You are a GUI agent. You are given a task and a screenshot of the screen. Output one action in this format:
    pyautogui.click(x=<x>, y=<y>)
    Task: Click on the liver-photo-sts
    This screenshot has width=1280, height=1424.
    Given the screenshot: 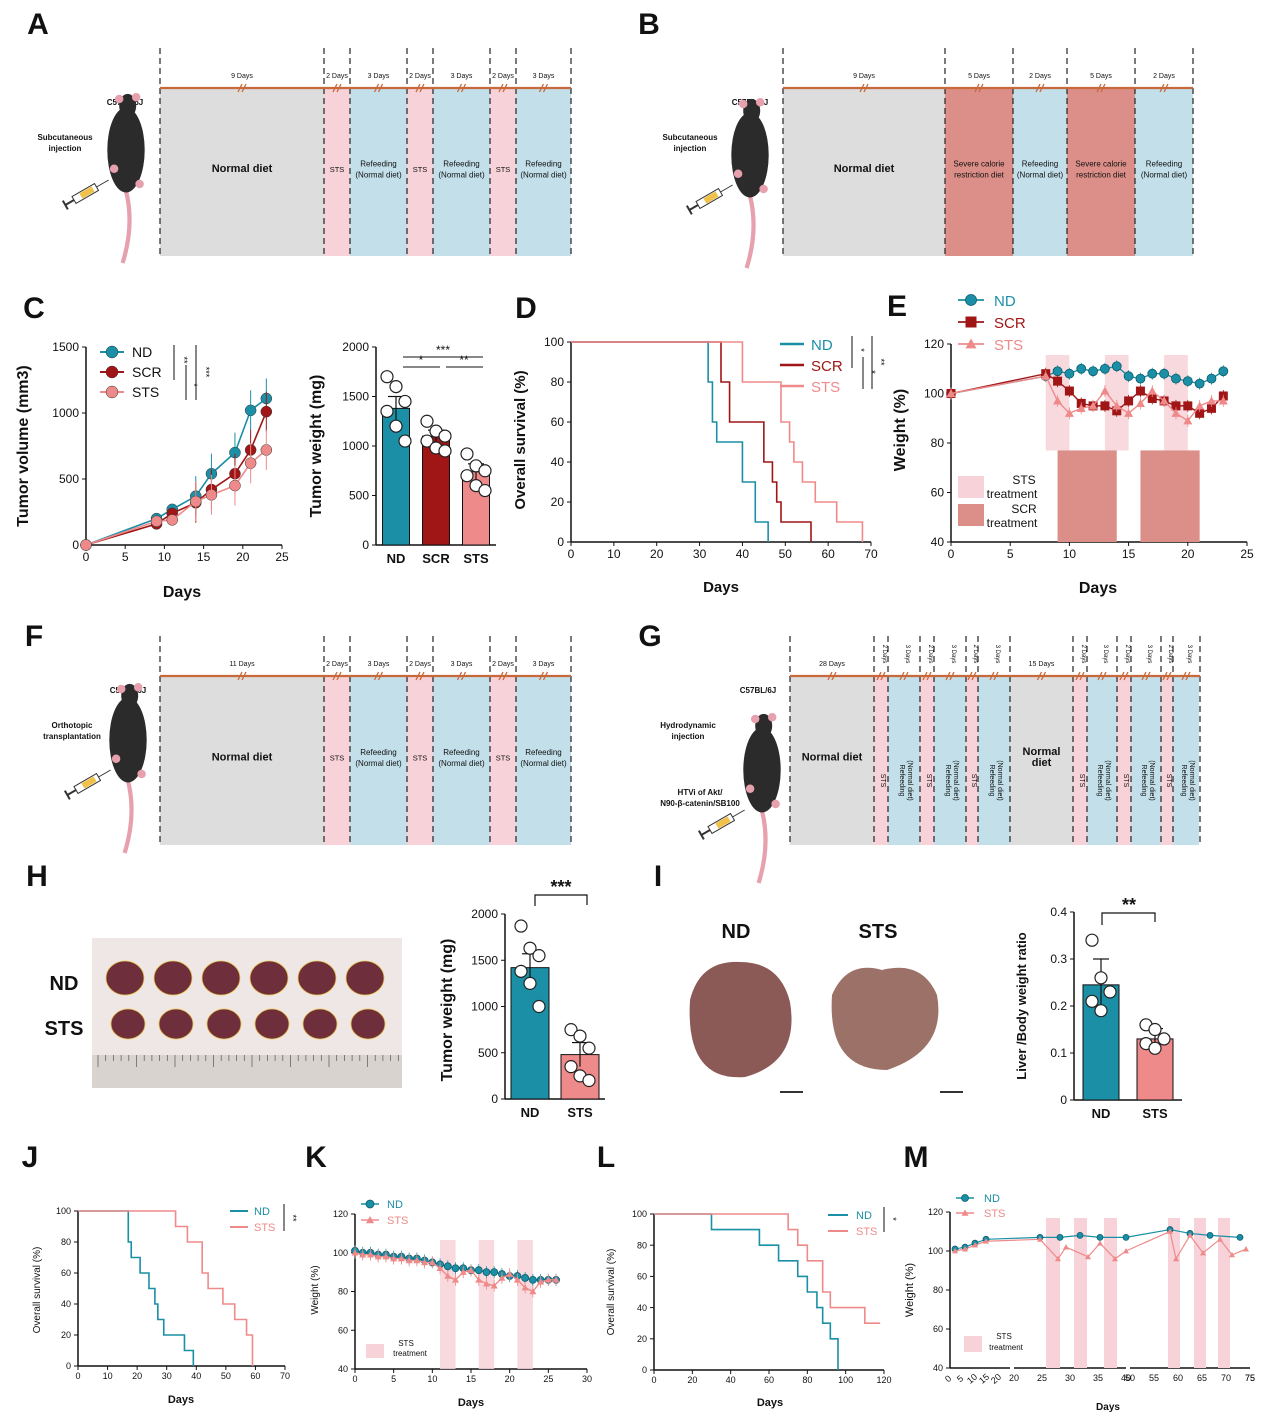 What is the action you would take?
    pyautogui.click(x=885, y=1018)
    